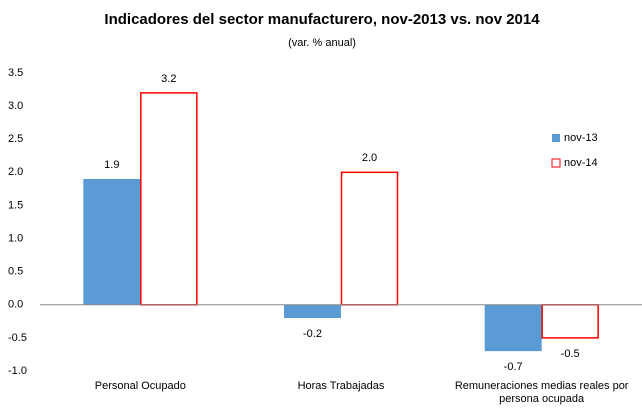  I want to click on value-label: 2.0, so click(369, 158).